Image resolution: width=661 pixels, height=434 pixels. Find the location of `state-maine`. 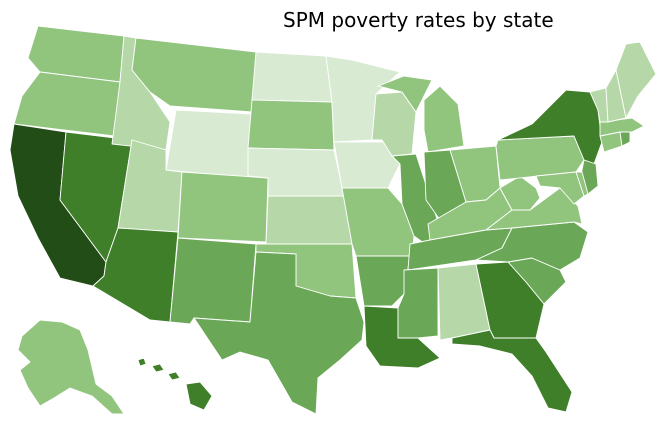

state-maine is located at coordinates (636, 80).